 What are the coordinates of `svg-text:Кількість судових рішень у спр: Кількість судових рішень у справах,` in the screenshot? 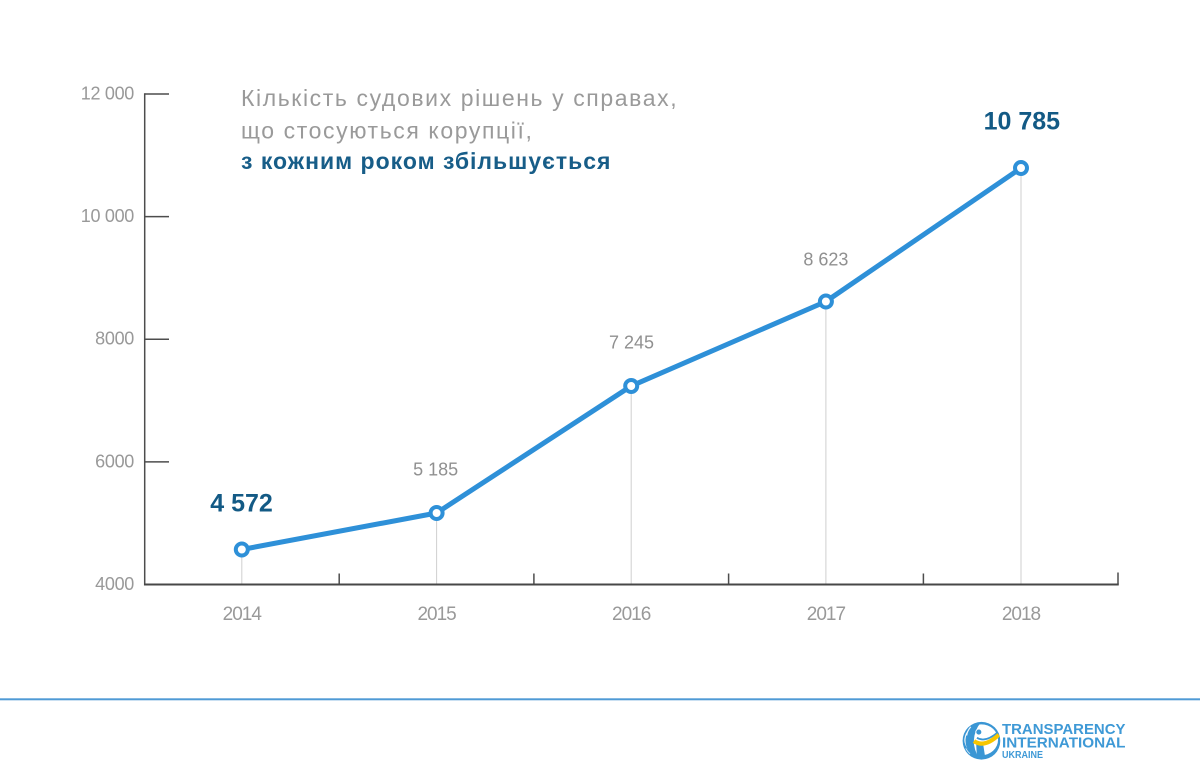 It's located at (459, 98).